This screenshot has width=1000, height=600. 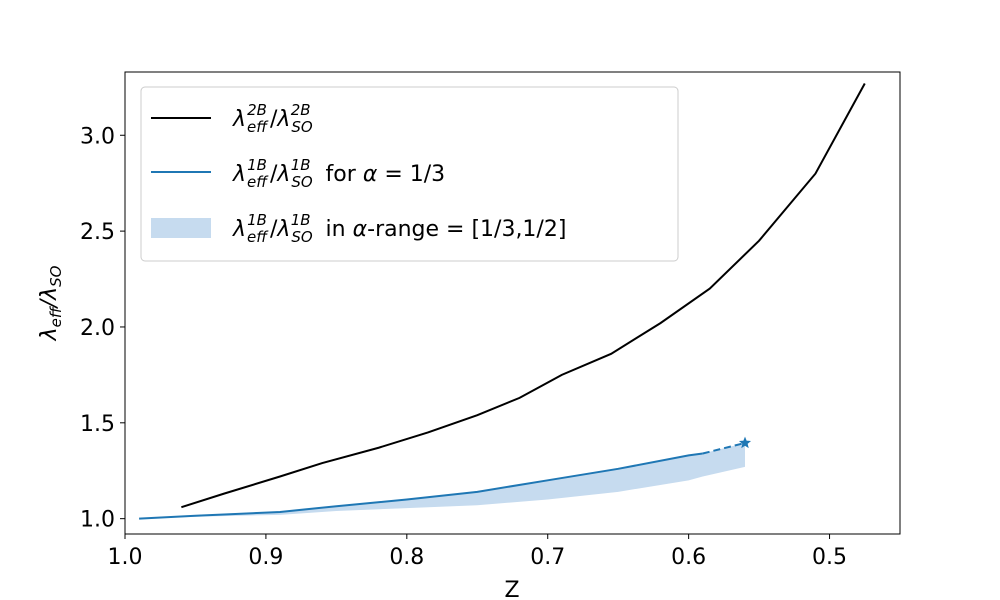 What do you see at coordinates (477, 552) in the screenshot?
I see `x-axis-ticks: 1.0 0.9 0.8 0.7 0.6 0.5` at bounding box center [477, 552].